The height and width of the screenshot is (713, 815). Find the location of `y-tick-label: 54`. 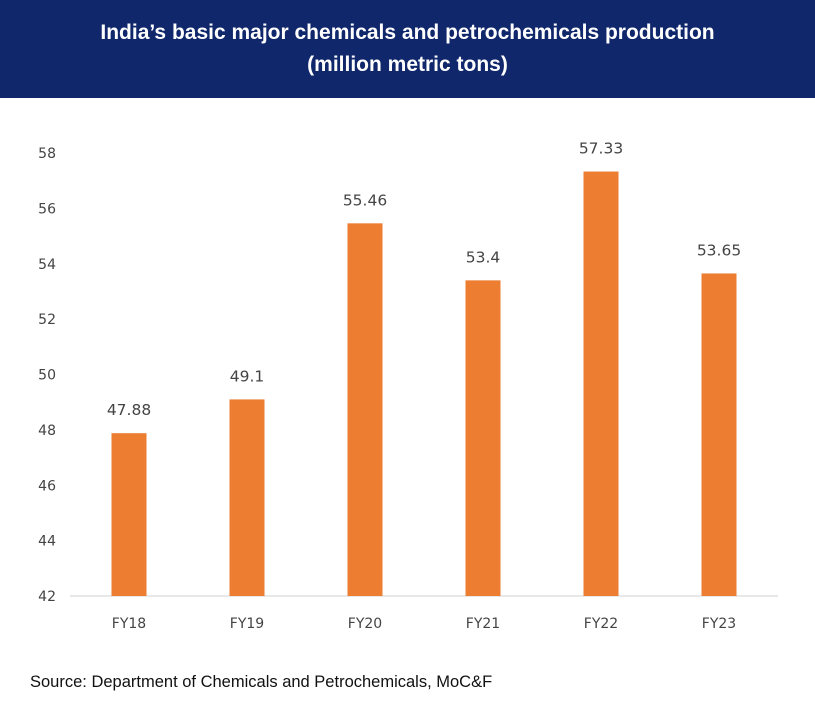

y-tick-label: 54 is located at coordinates (47, 265).